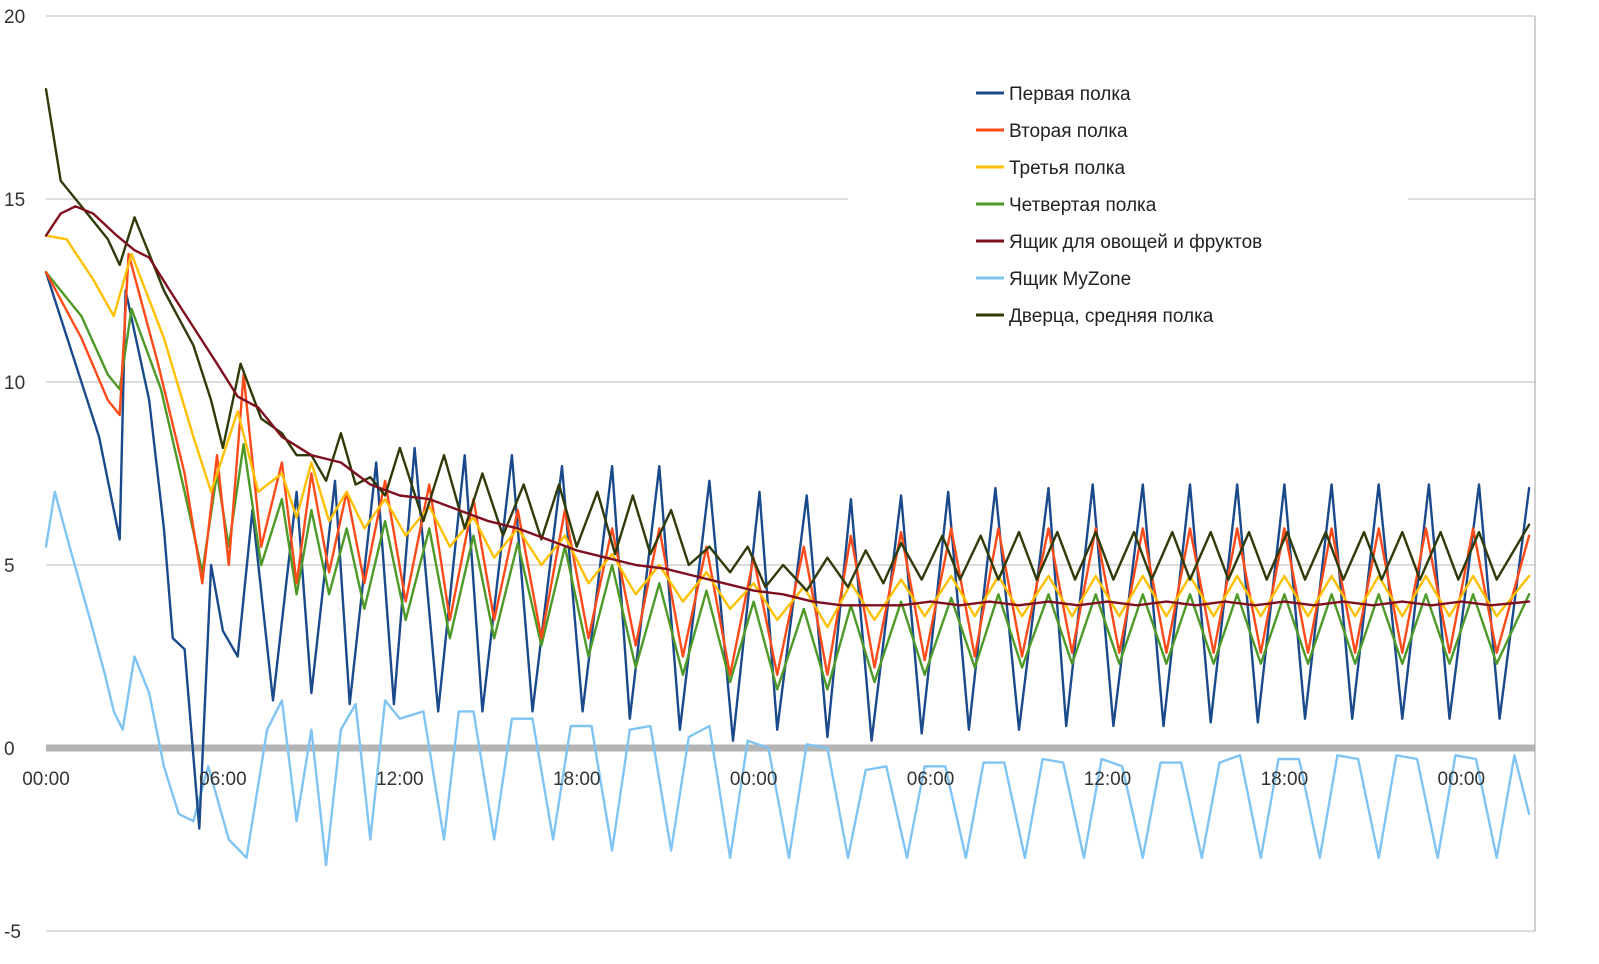 The height and width of the screenshot is (964, 1599). I want to click on legend-background, so click(1128, 203).